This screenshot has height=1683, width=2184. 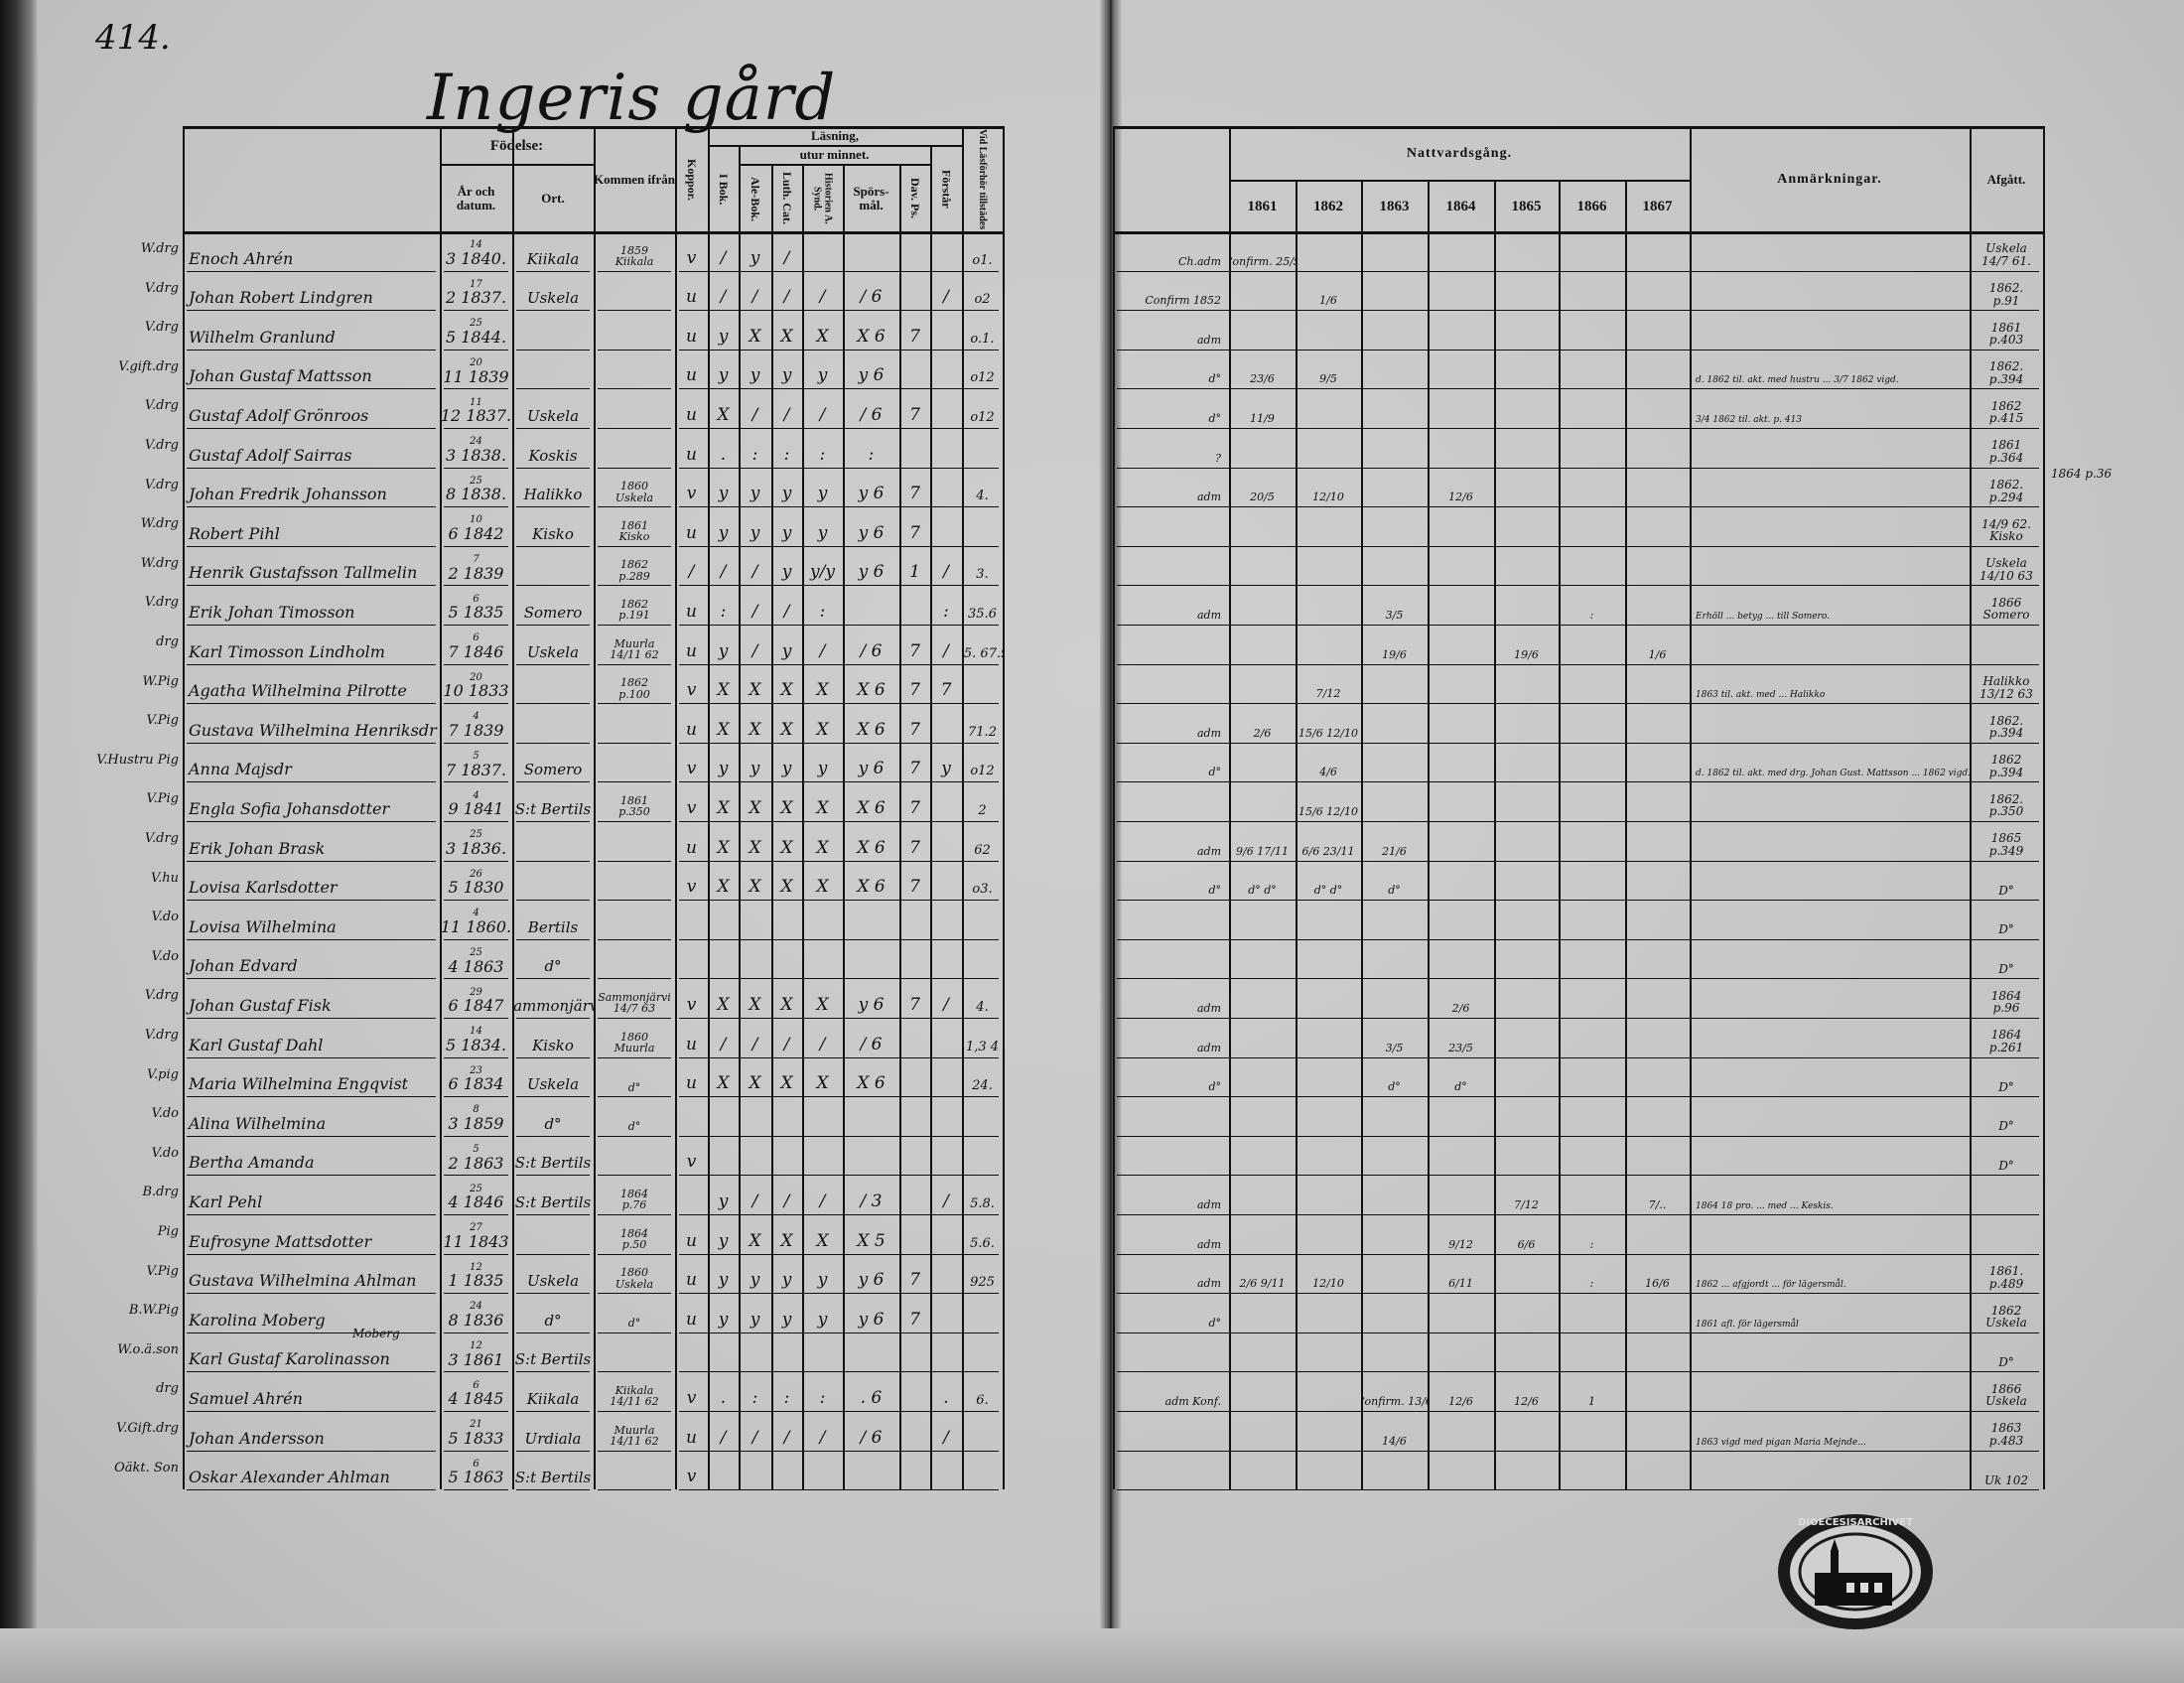 I want to click on admission-note, so click(x=1171, y=919).